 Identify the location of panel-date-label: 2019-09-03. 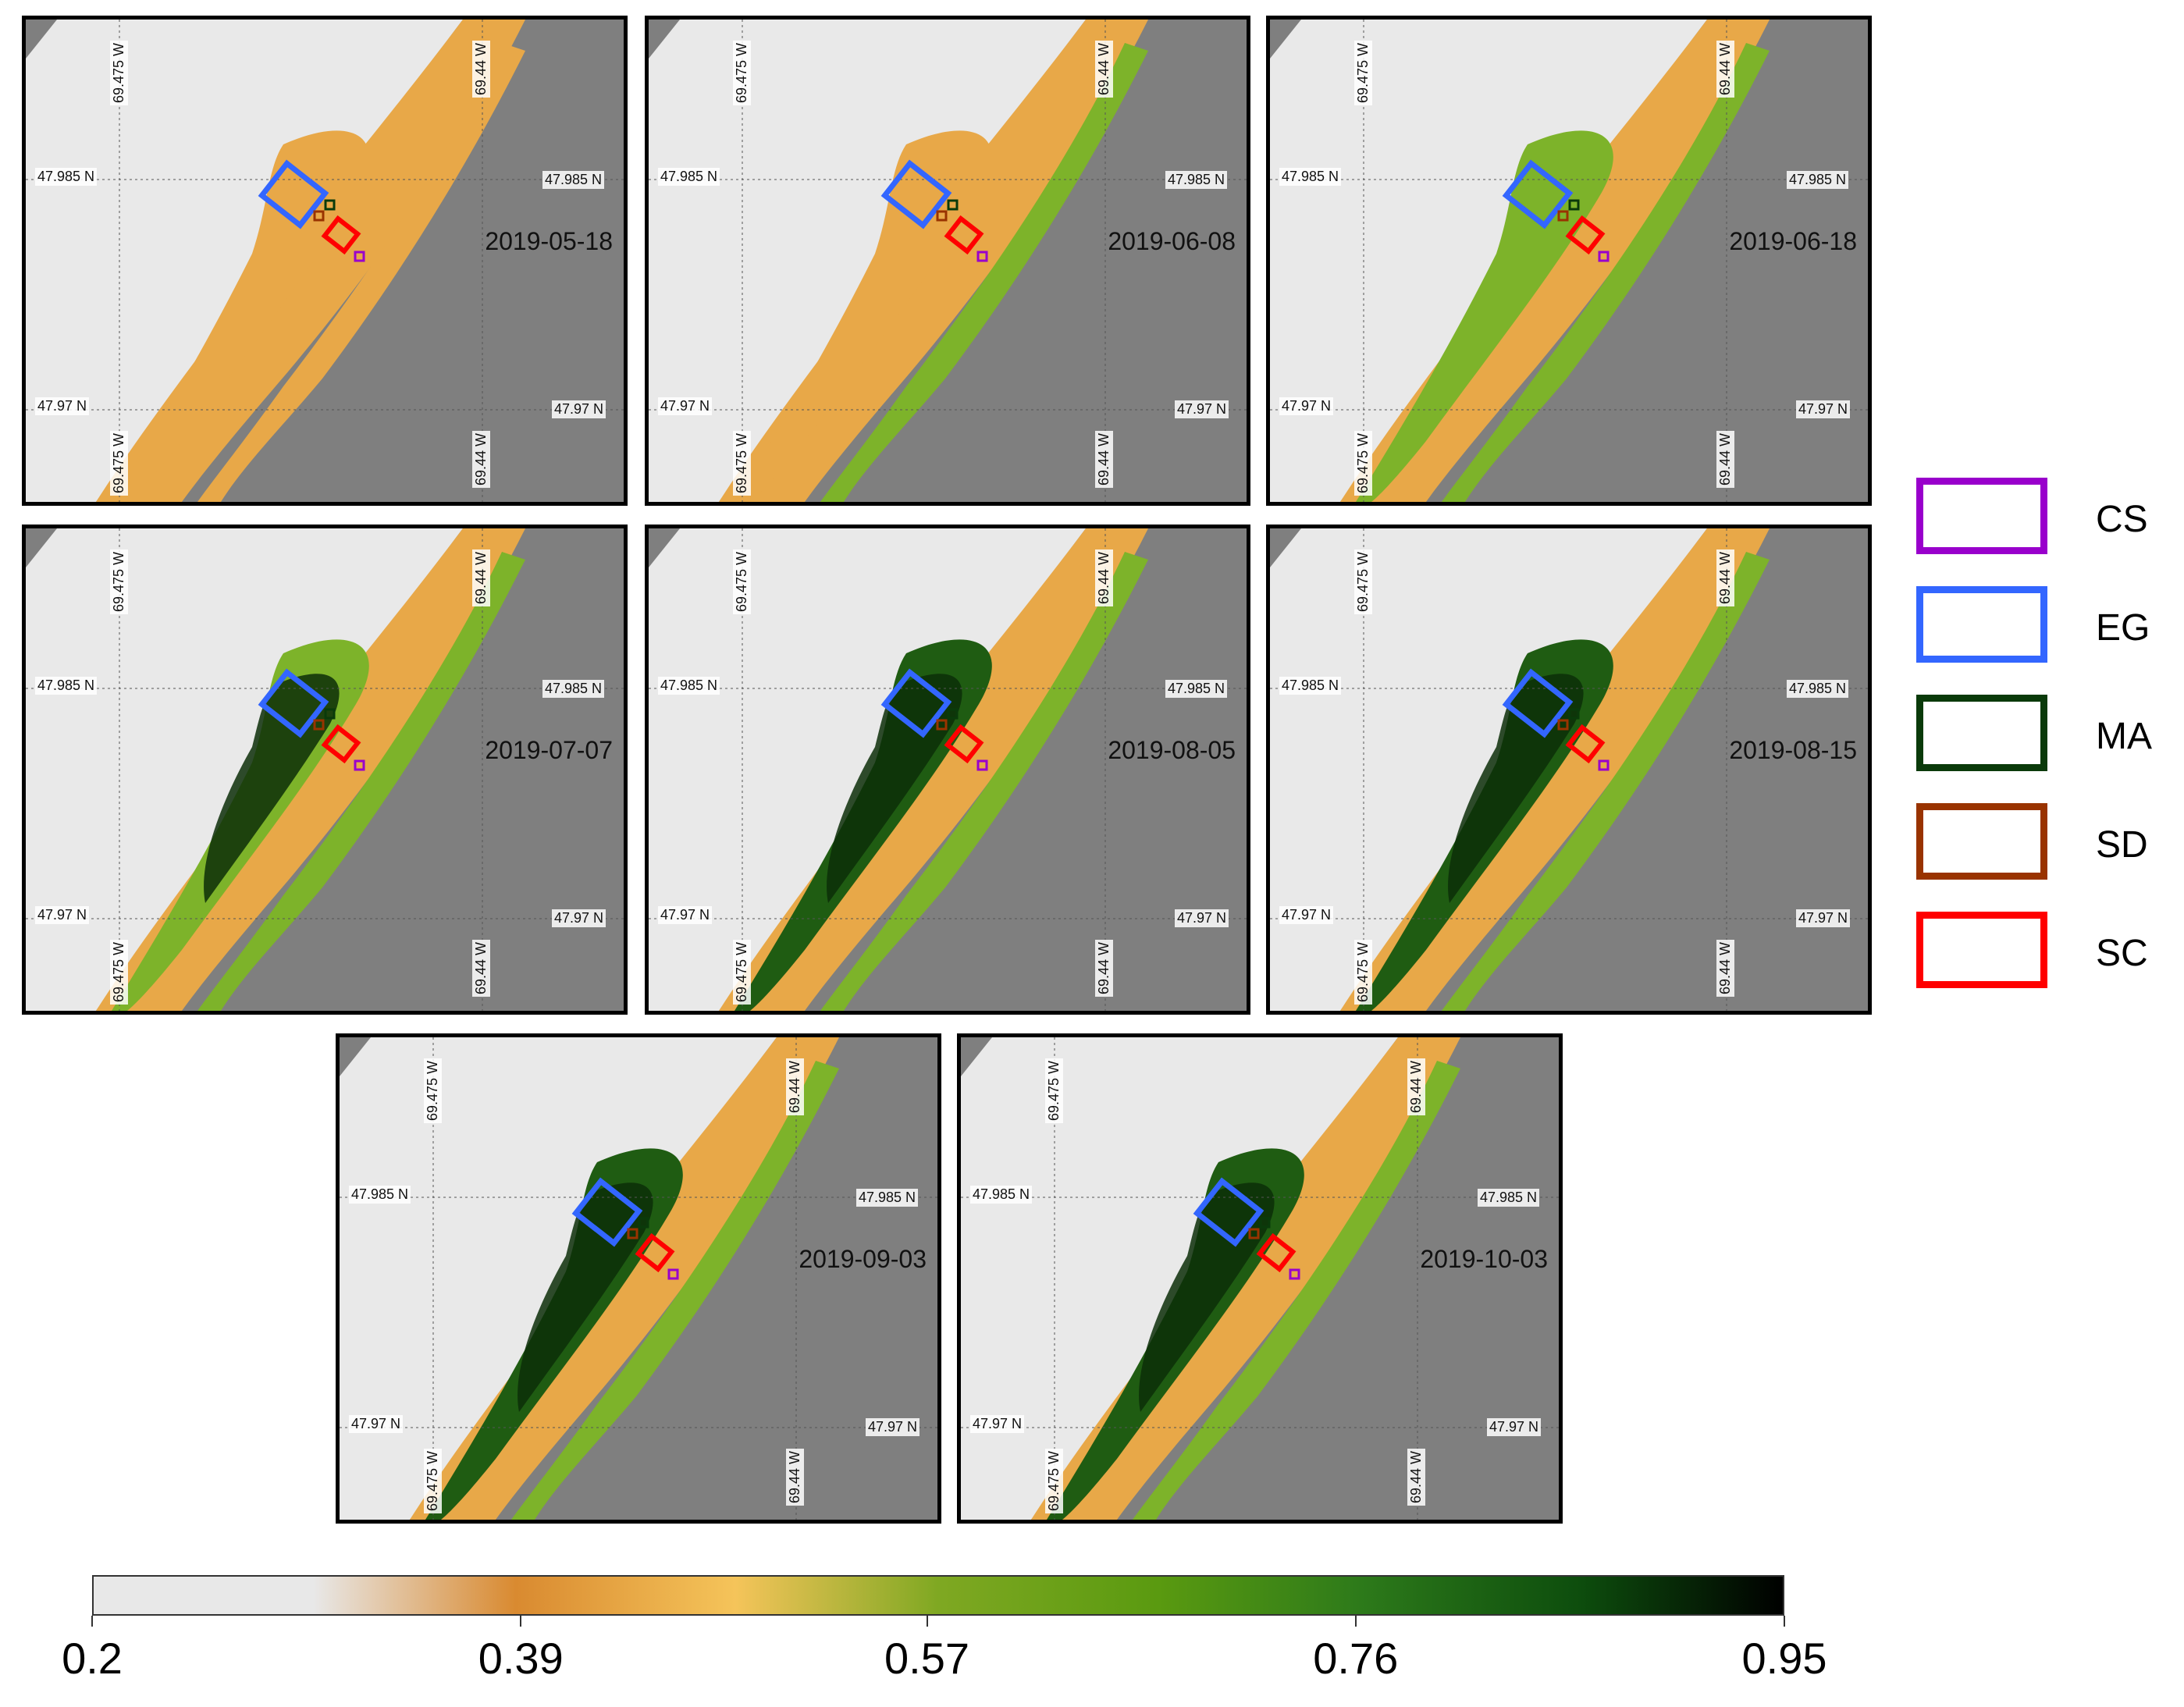
(863, 1259).